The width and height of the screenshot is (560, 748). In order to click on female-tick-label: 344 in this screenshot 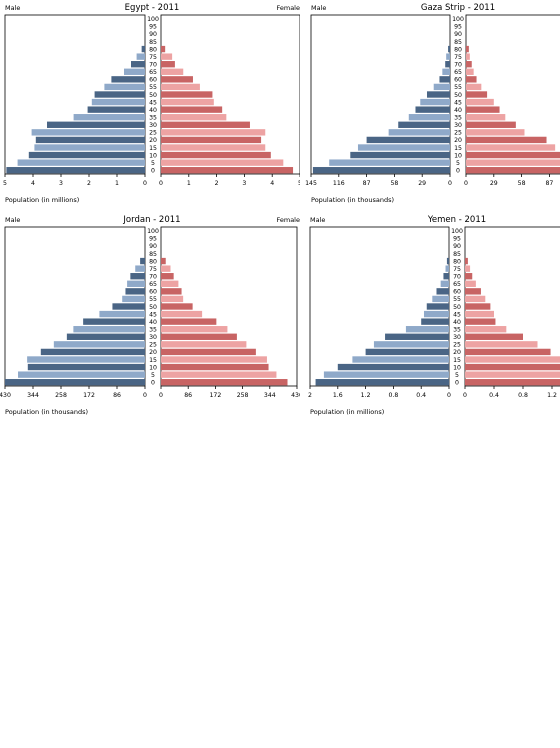, I will do `click(270, 395)`.